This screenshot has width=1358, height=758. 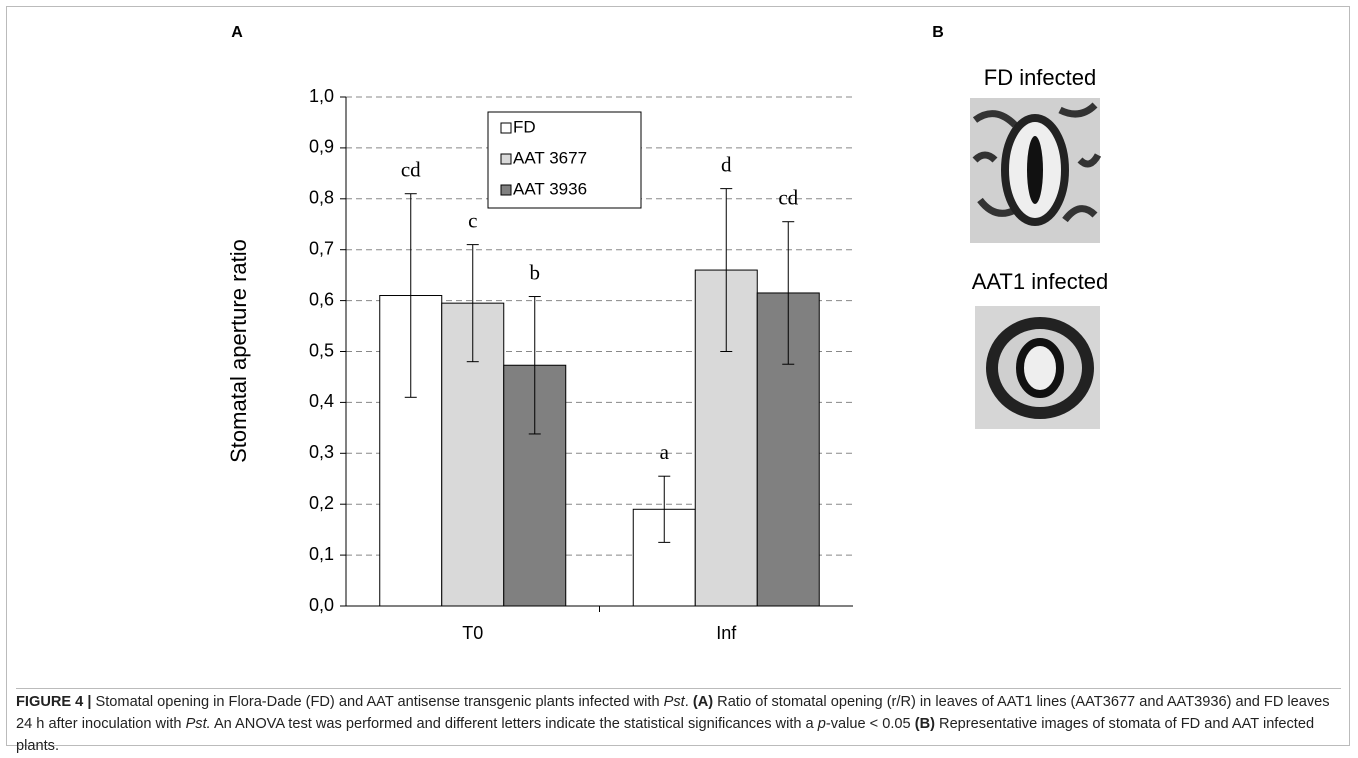 What do you see at coordinates (688, 702) in the screenshot?
I see `caption-text: .` at bounding box center [688, 702].